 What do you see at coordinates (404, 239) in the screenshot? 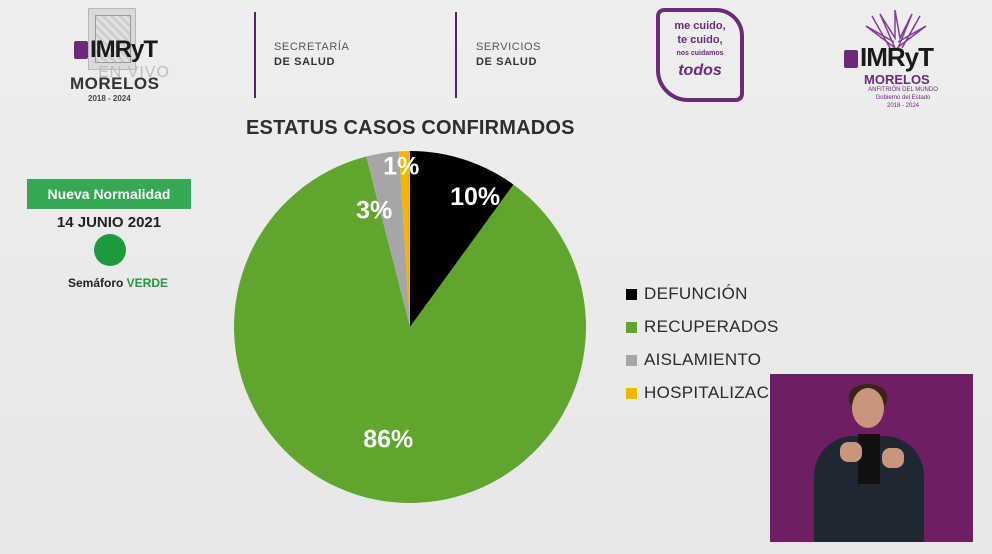
I see `pie-slice-hospitalizaci` at bounding box center [404, 239].